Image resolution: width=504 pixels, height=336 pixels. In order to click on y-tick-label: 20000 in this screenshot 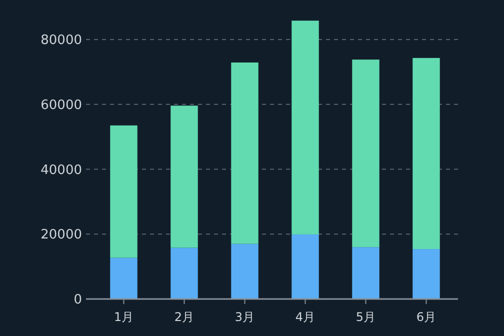, I will do `click(61, 235)`.